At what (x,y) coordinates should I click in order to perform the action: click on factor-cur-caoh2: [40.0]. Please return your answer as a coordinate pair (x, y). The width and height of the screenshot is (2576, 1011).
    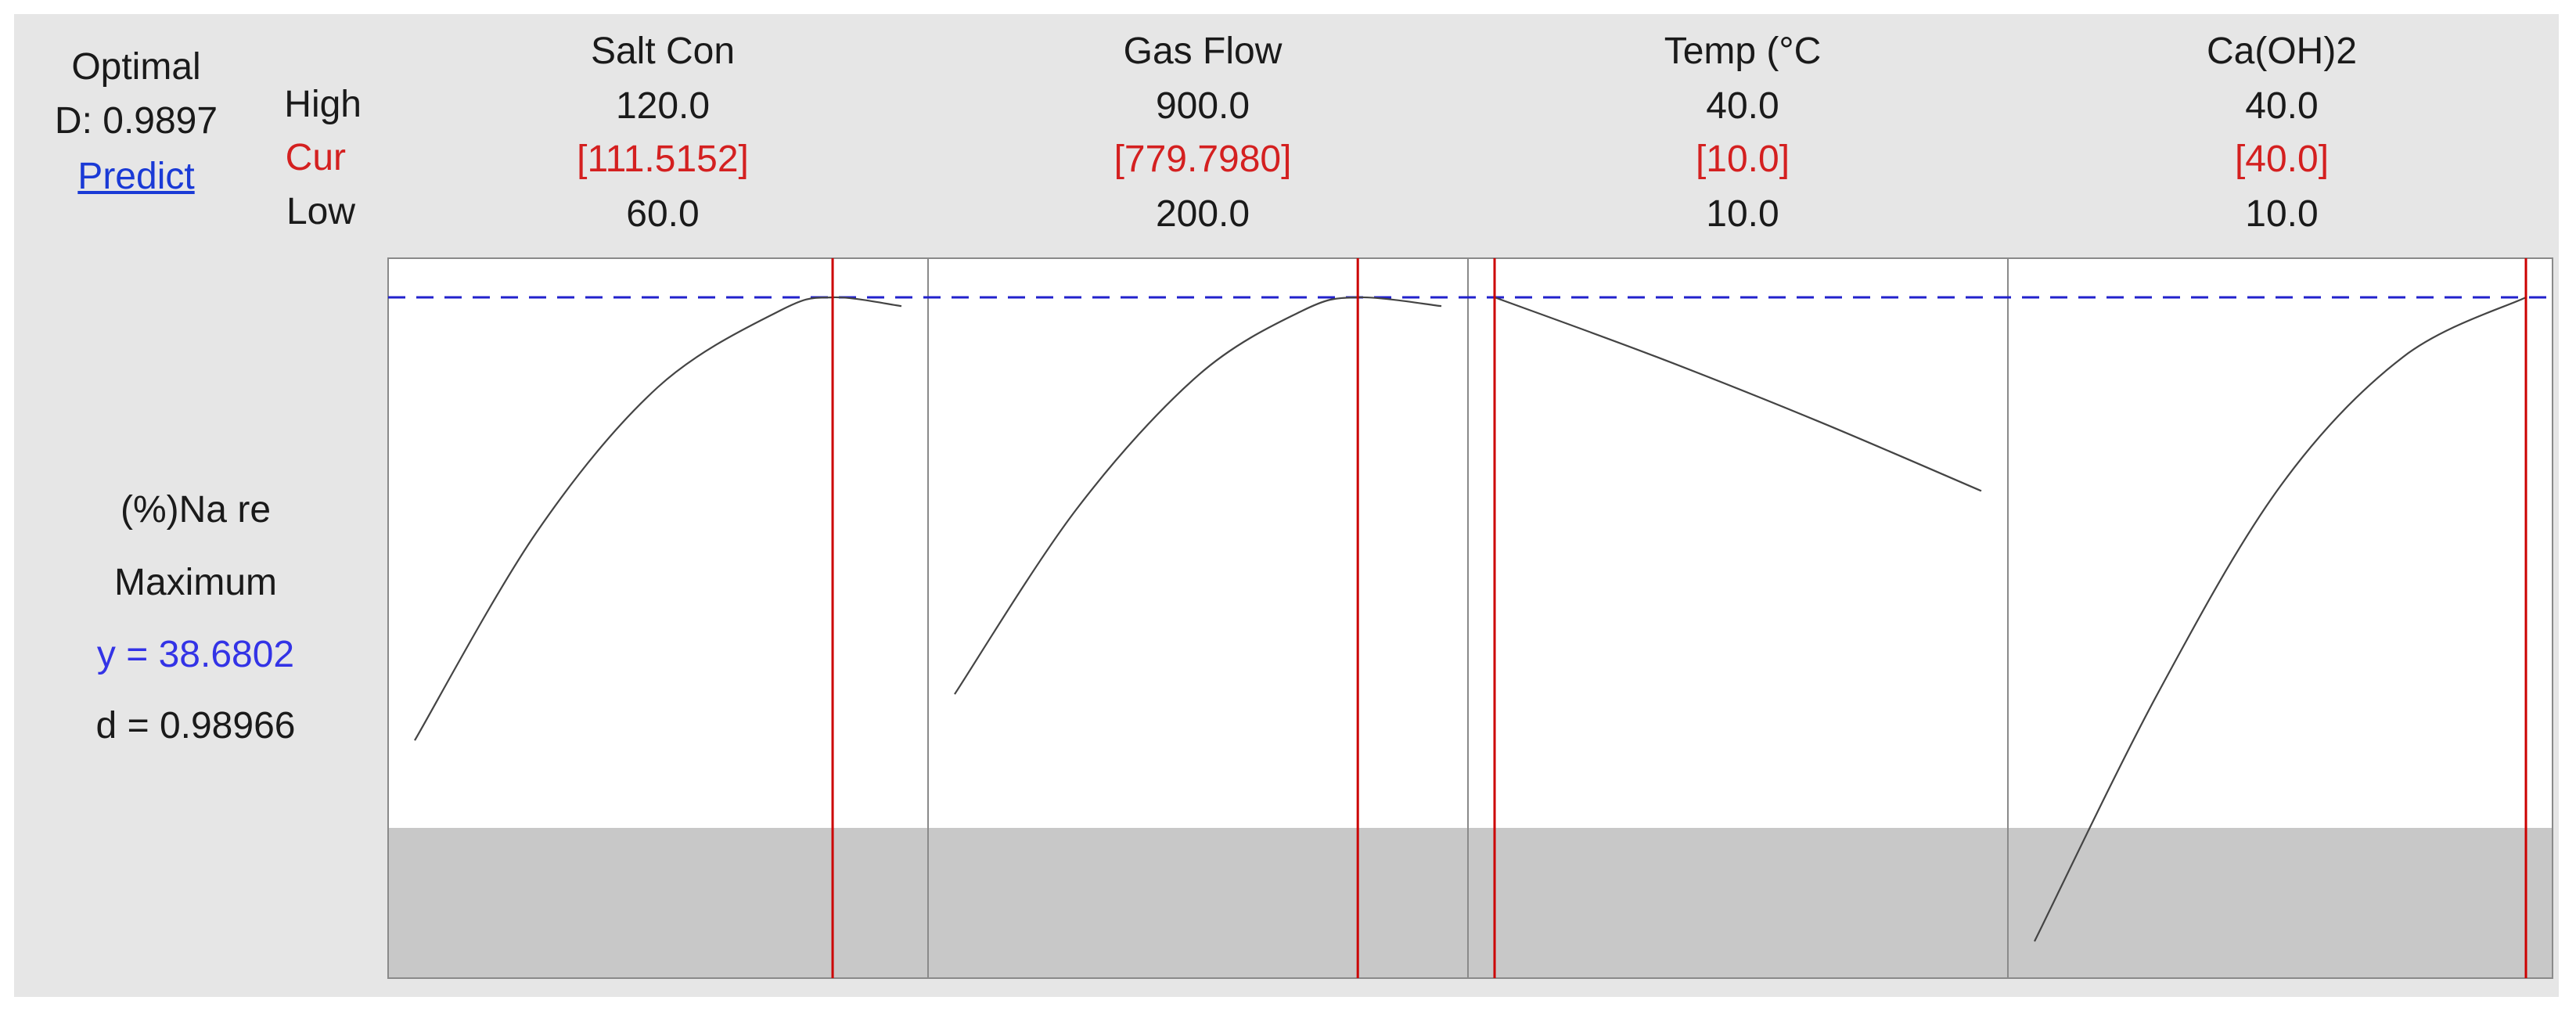
    Looking at the image, I should click on (2282, 160).